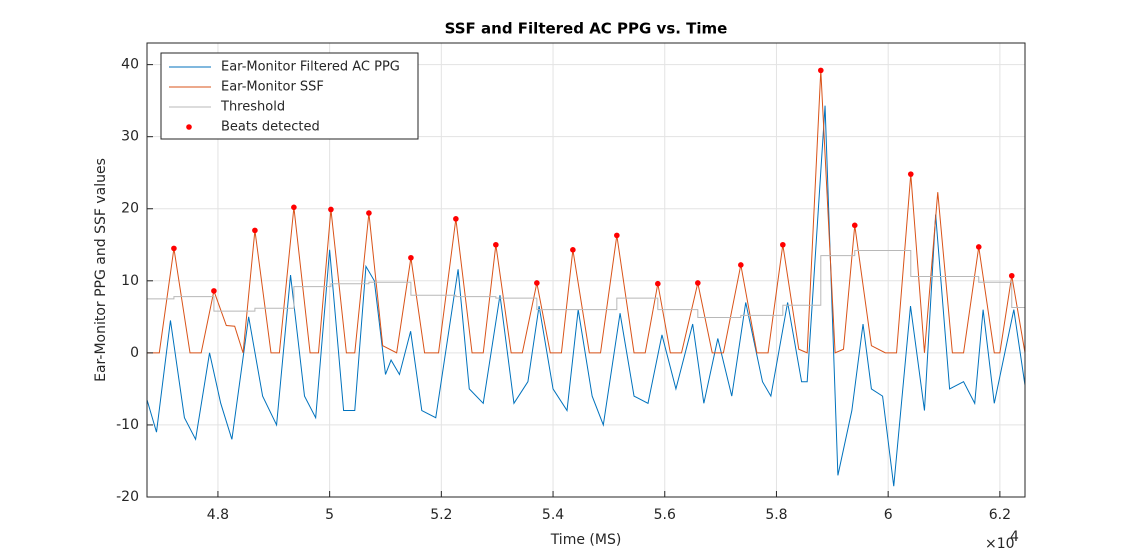 This screenshot has width=1134, height=558. What do you see at coordinates (130, 281) in the screenshot?
I see `y-tick-label: 10` at bounding box center [130, 281].